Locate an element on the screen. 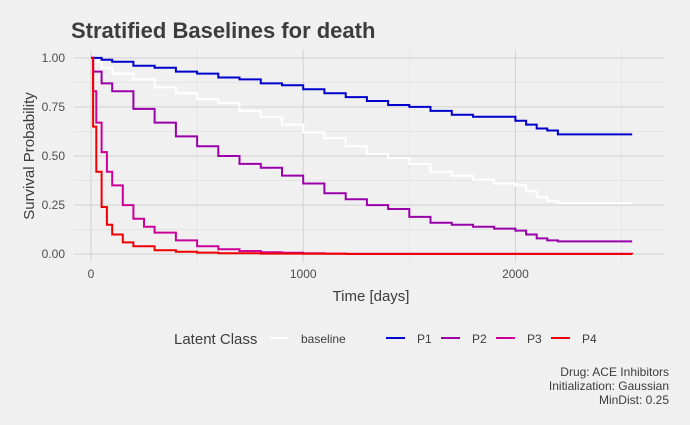 This screenshot has height=425, width=690. caption-line-mindist: MinDist: 0.25 is located at coordinates (634, 400).